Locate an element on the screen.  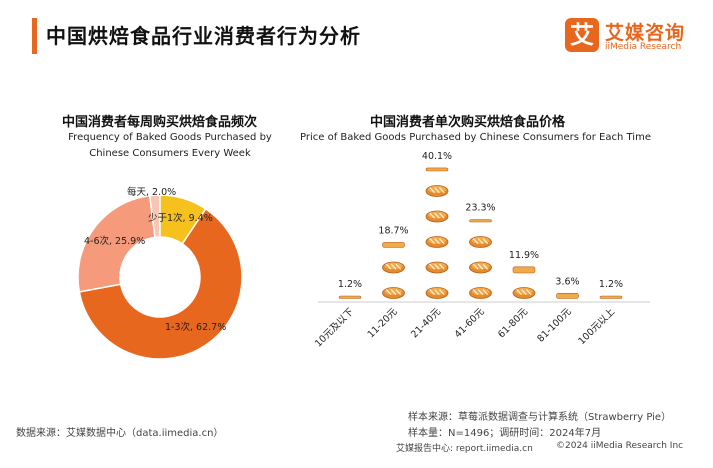
sample-info: 样本量：N=1496；调研时间：2024年7月 is located at coordinates (505, 433).